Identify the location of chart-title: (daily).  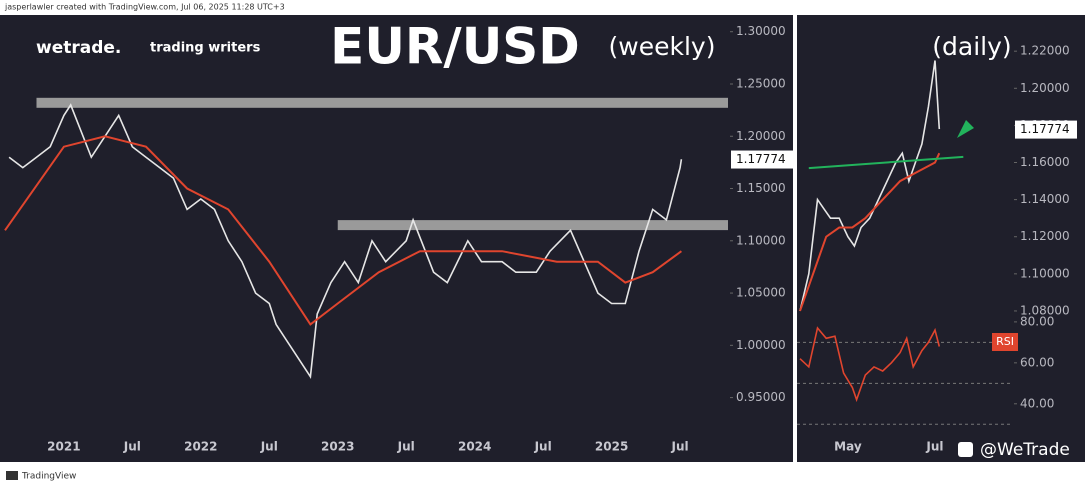
(971, 46).